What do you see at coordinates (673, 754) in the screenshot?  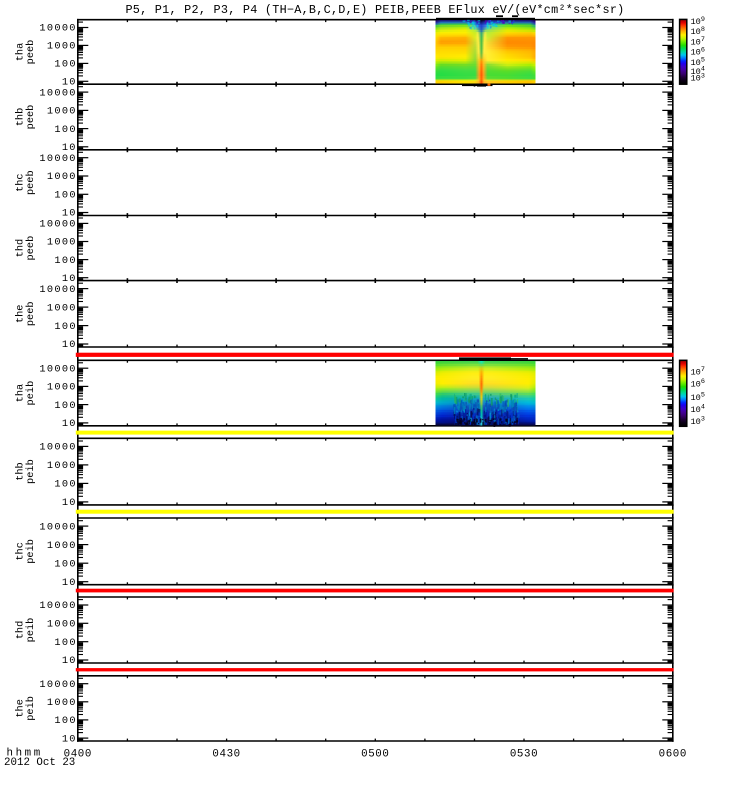 I see `svg-text: 0600` at bounding box center [673, 754].